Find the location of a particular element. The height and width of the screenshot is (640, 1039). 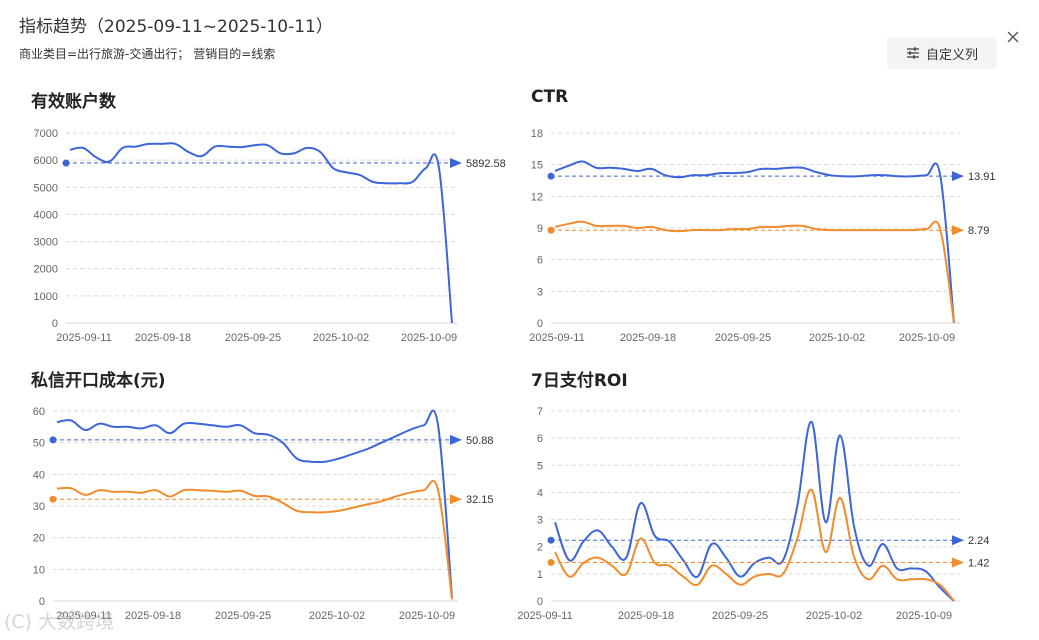

y-tick-label: 5 is located at coordinates (540, 466).